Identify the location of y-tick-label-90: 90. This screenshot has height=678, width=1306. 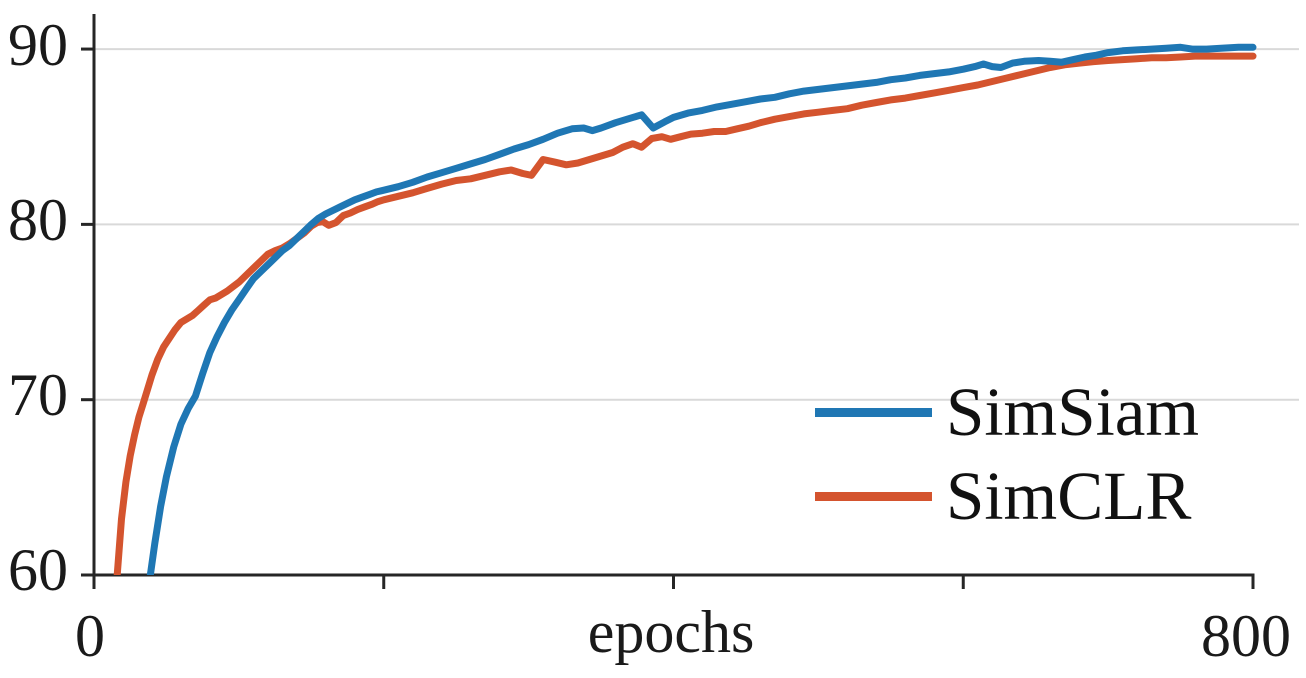
(38, 45).